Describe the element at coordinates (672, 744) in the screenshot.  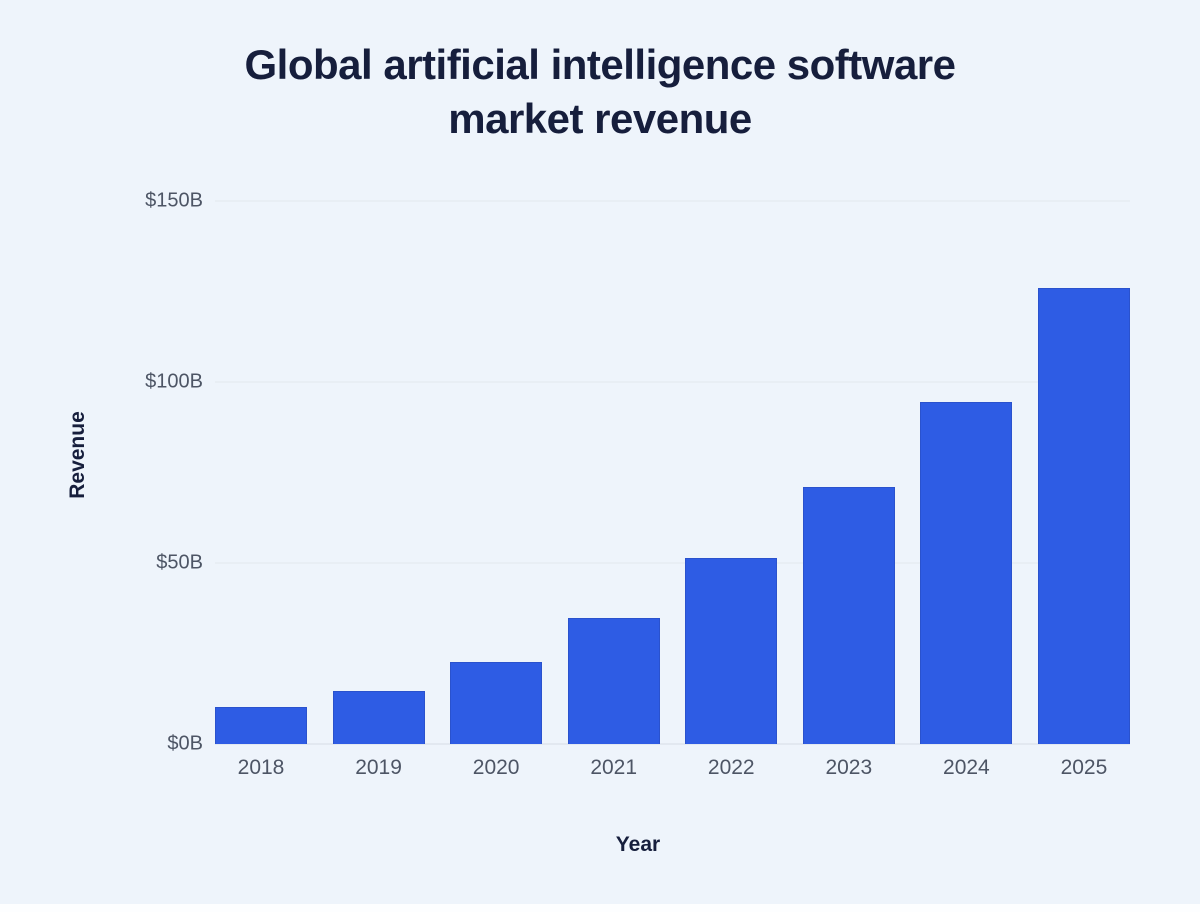
I see `x-axis-line` at that location.